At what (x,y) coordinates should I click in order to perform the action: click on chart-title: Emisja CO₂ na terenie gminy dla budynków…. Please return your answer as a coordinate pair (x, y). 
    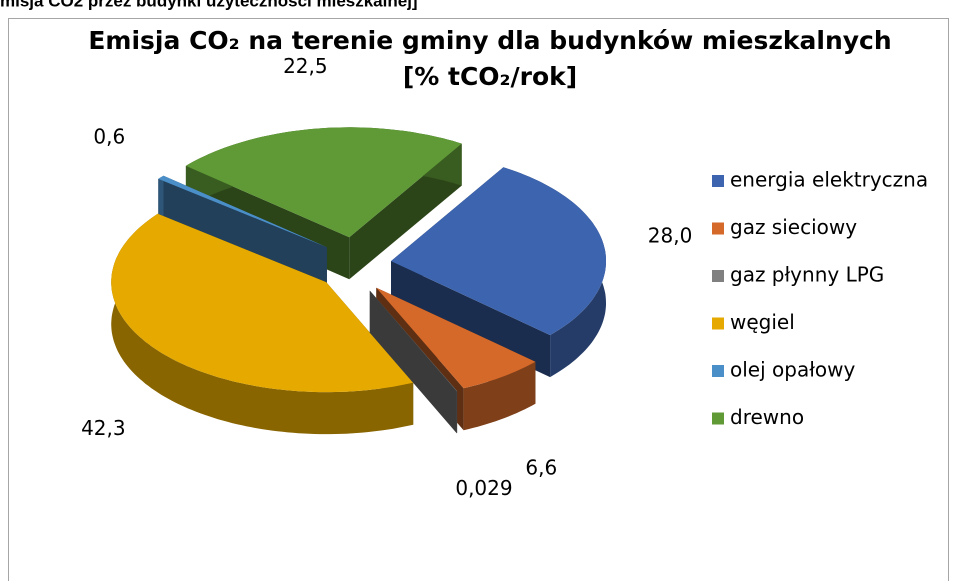
    Looking at the image, I should click on (489, 40).